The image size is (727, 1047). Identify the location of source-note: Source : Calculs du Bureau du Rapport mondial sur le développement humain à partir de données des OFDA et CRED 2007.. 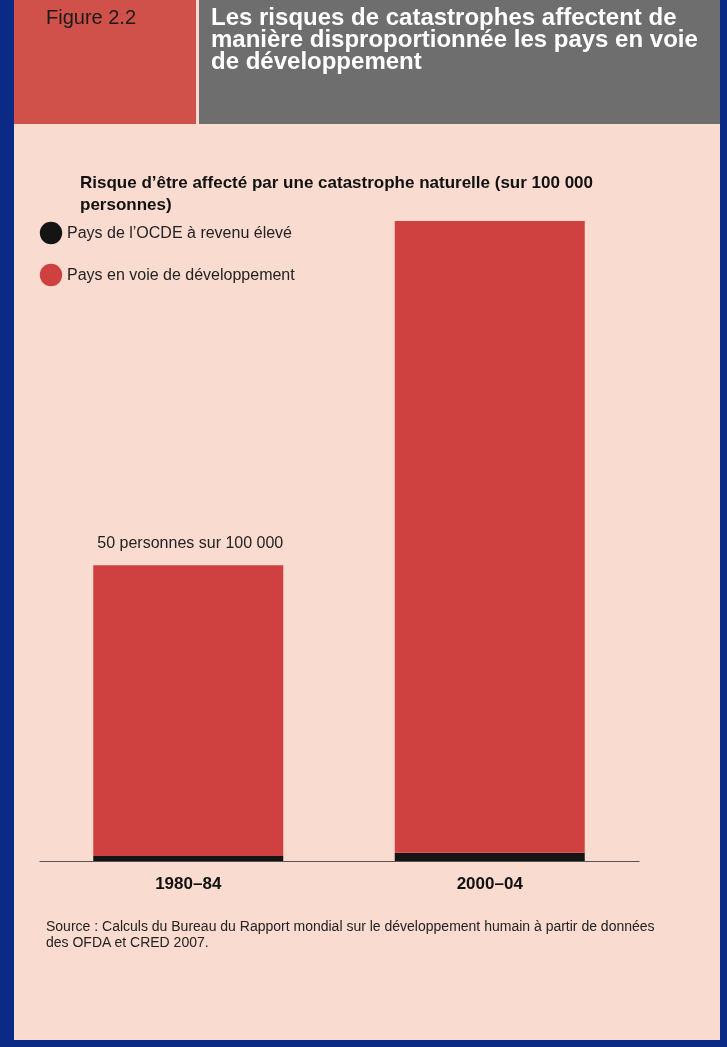
(351, 934).